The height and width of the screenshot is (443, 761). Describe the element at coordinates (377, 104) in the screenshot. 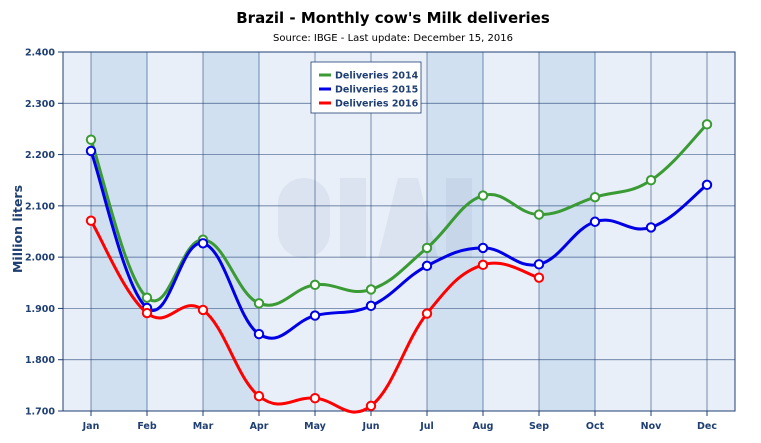

I see `legend-label: Deliveries 2016` at that location.